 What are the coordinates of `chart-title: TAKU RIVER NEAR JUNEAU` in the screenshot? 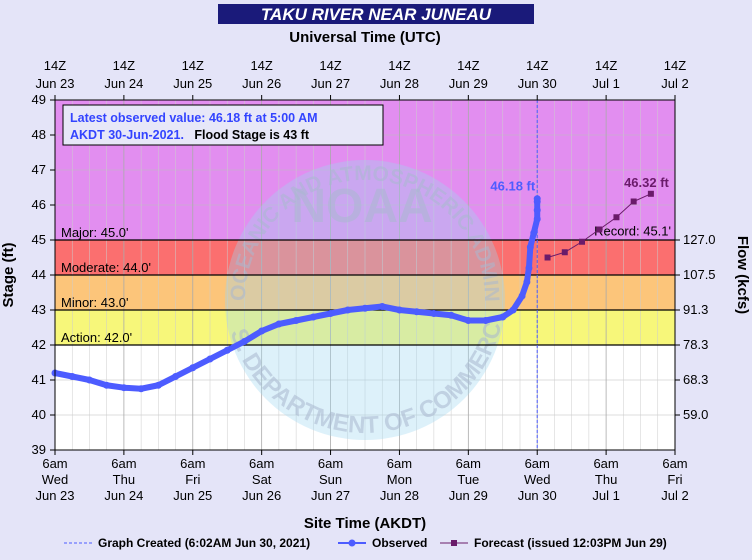 It's located at (376, 14).